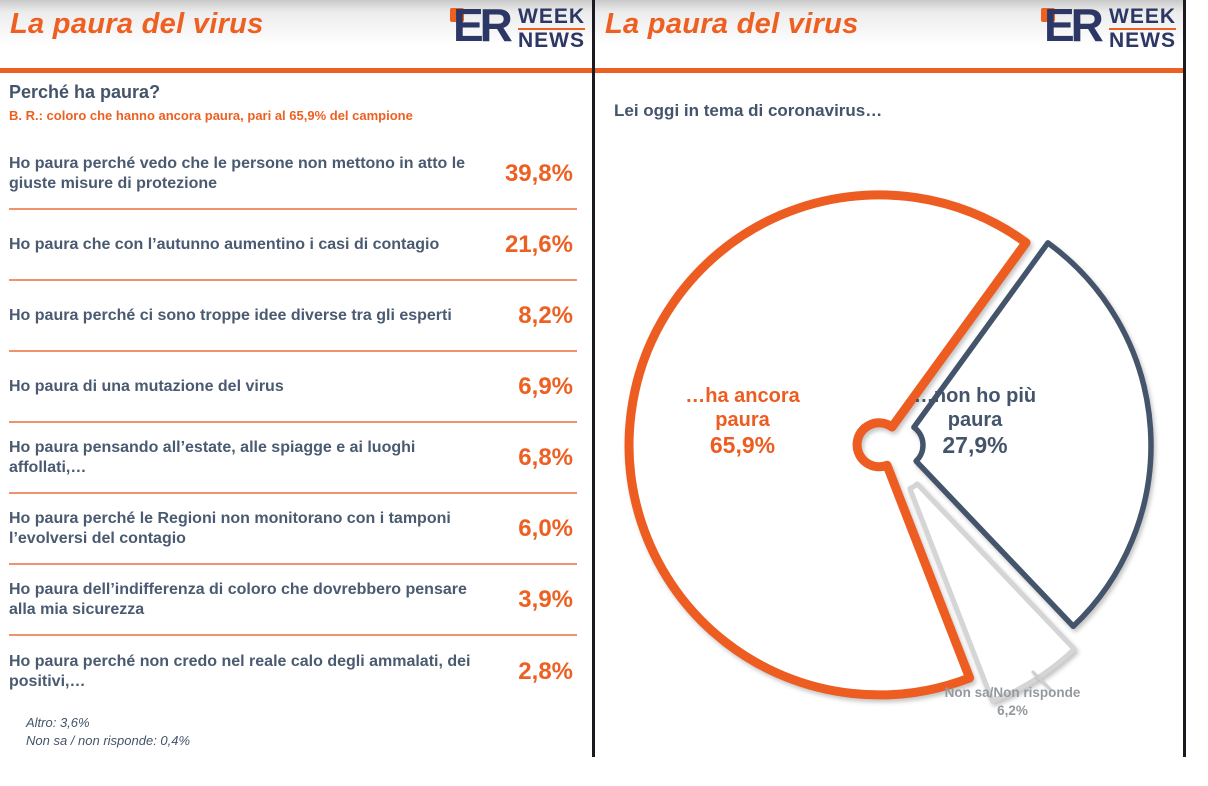  What do you see at coordinates (992, 592) in the screenshot?
I see `pie-slice-non-sa` at bounding box center [992, 592].